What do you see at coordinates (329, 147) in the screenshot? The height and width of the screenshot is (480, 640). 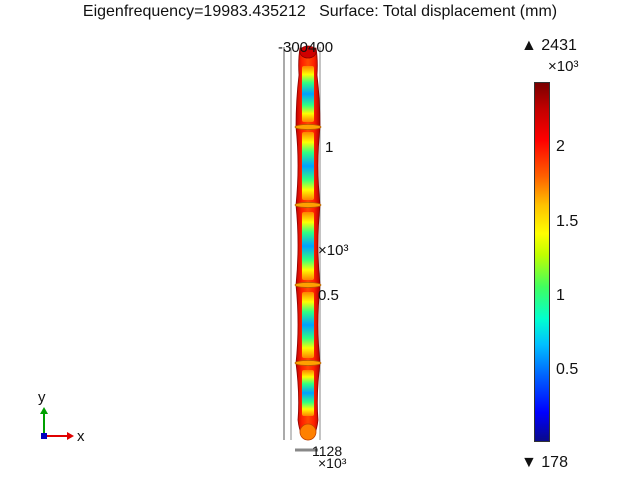 I see `y-tick-1: 1` at bounding box center [329, 147].